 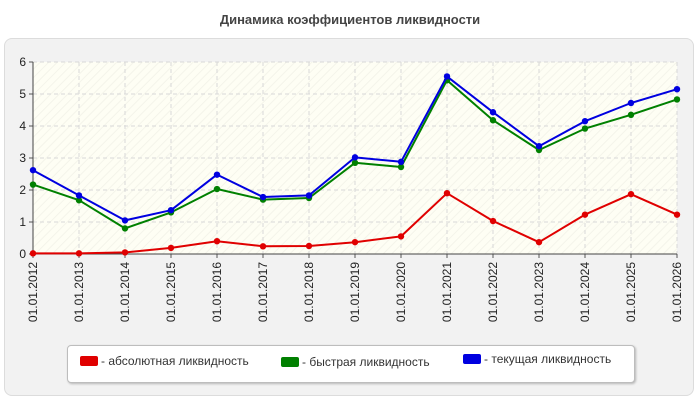 What do you see at coordinates (89, 361) in the screenshot?
I see `legend-swatch-absolute` at bounding box center [89, 361].